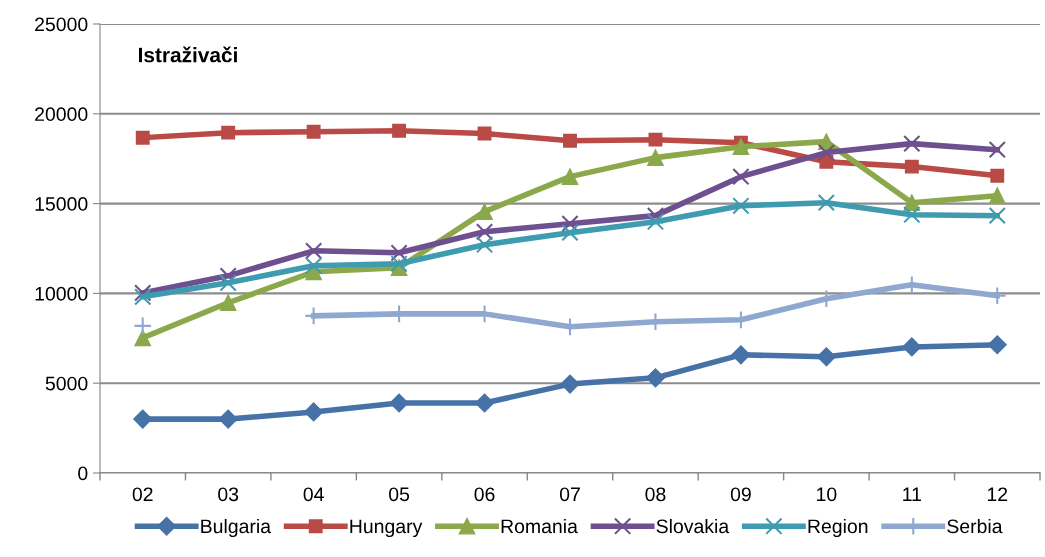 Image resolution: width=1045 pixels, height=557 pixels. I want to click on x-tick-label: 11, so click(912, 494).